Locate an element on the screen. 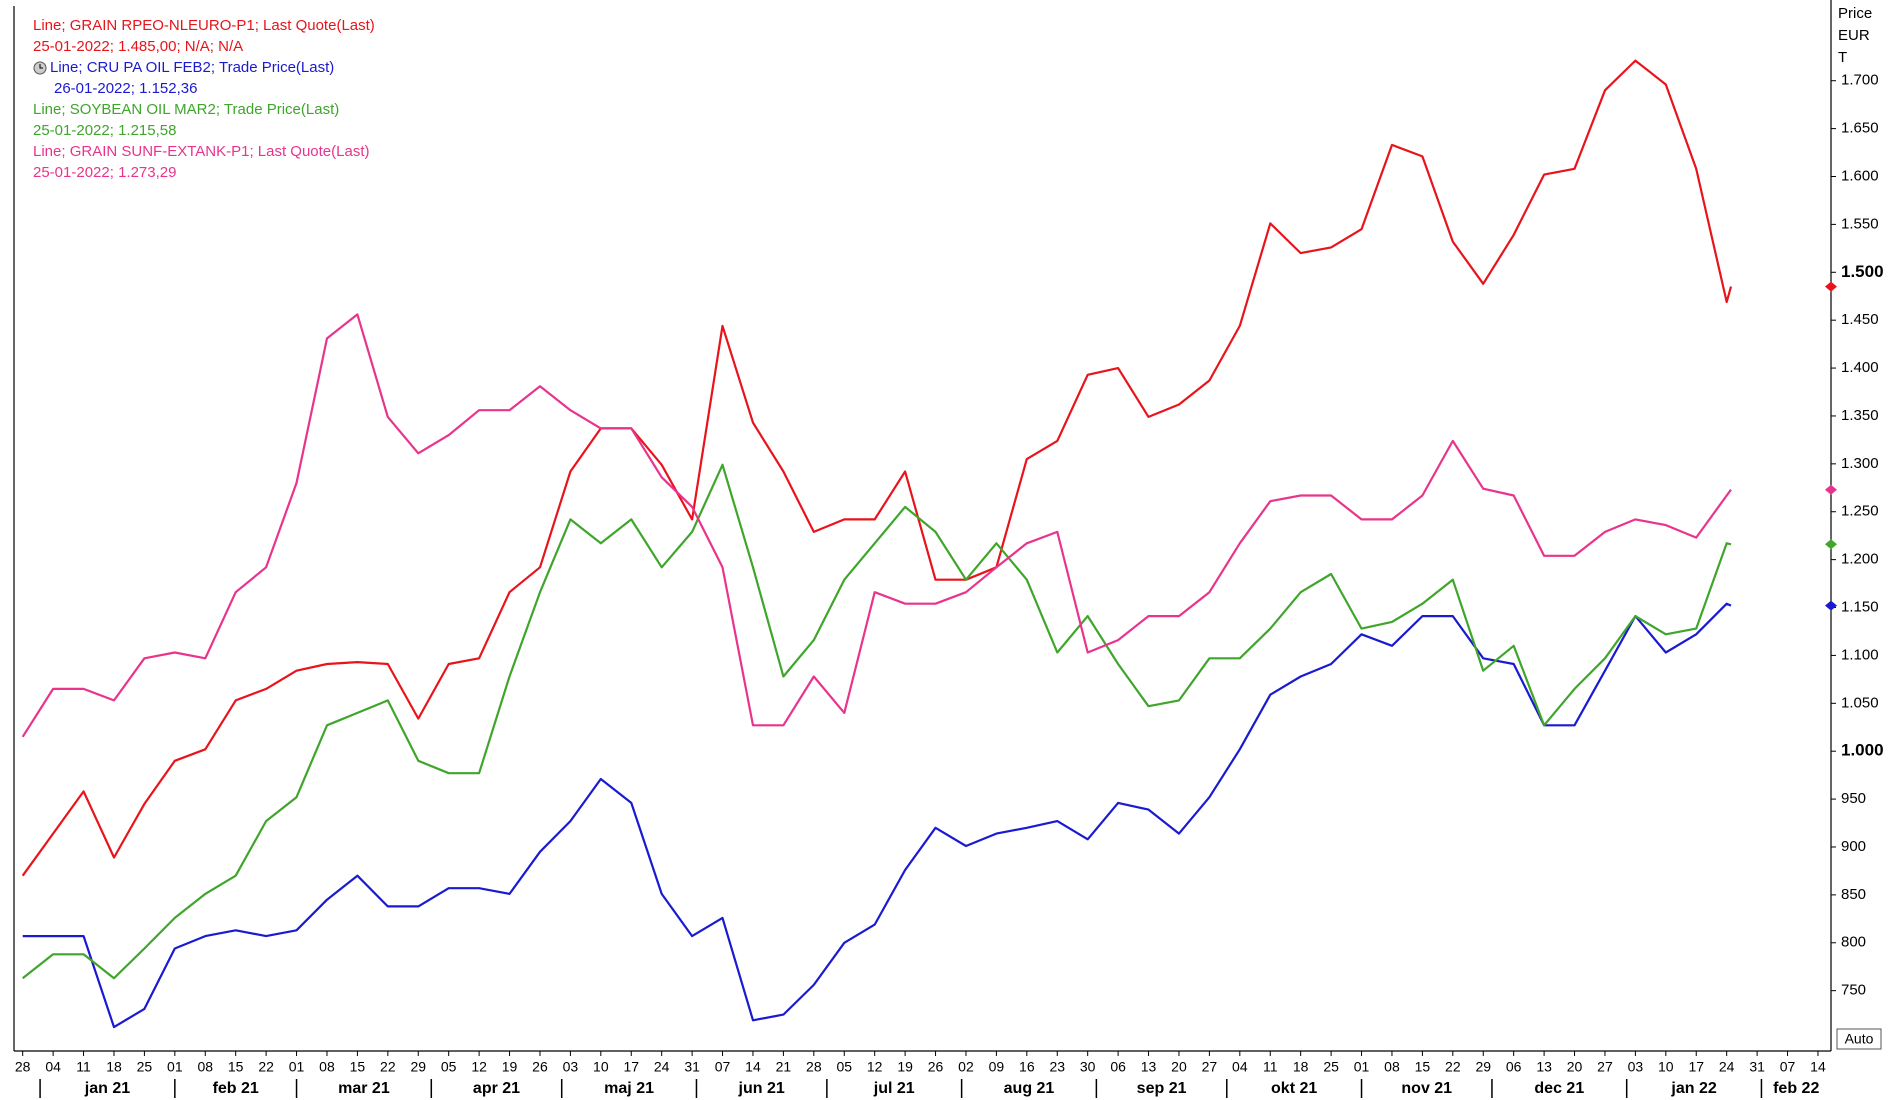 The width and height of the screenshot is (1895, 1100). month-label: maj 21 is located at coordinates (629, 1088).